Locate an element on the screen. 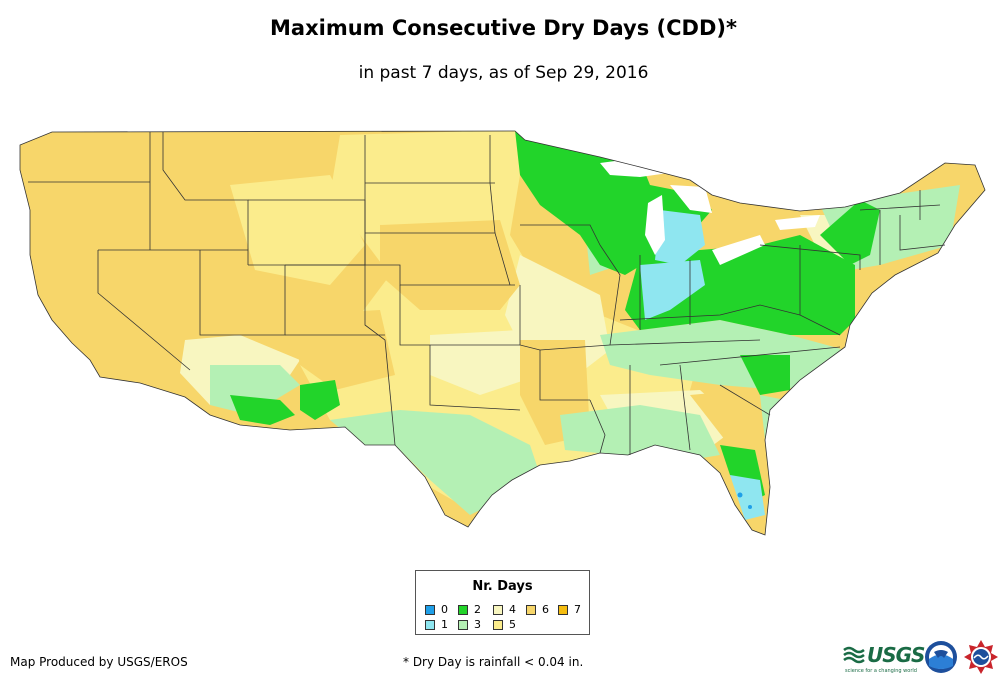 This screenshot has width=1007, height=691. map-legend: Nr. Days 0 1 2 3 4 5 6 7 is located at coordinates (502, 602).